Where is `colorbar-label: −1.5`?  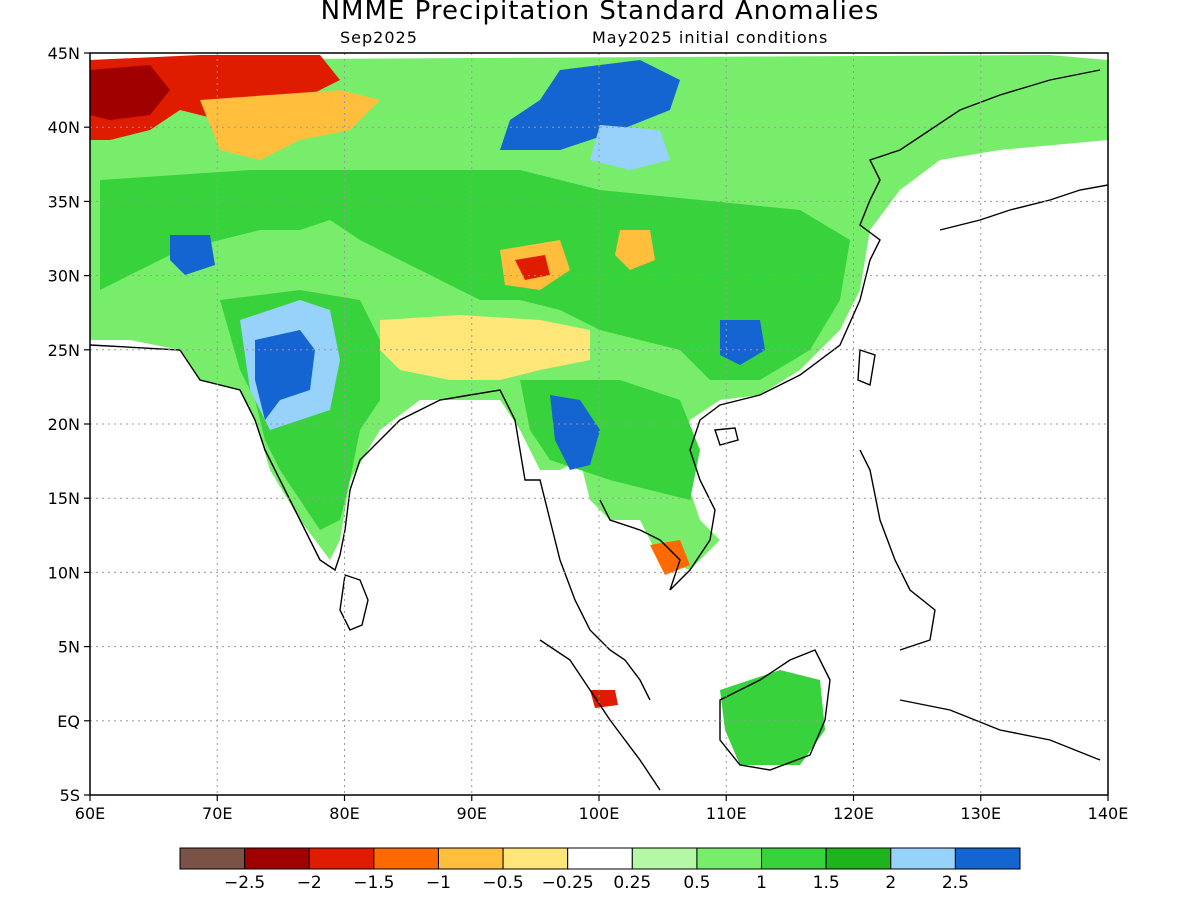 colorbar-label: −1.5 is located at coordinates (373, 883).